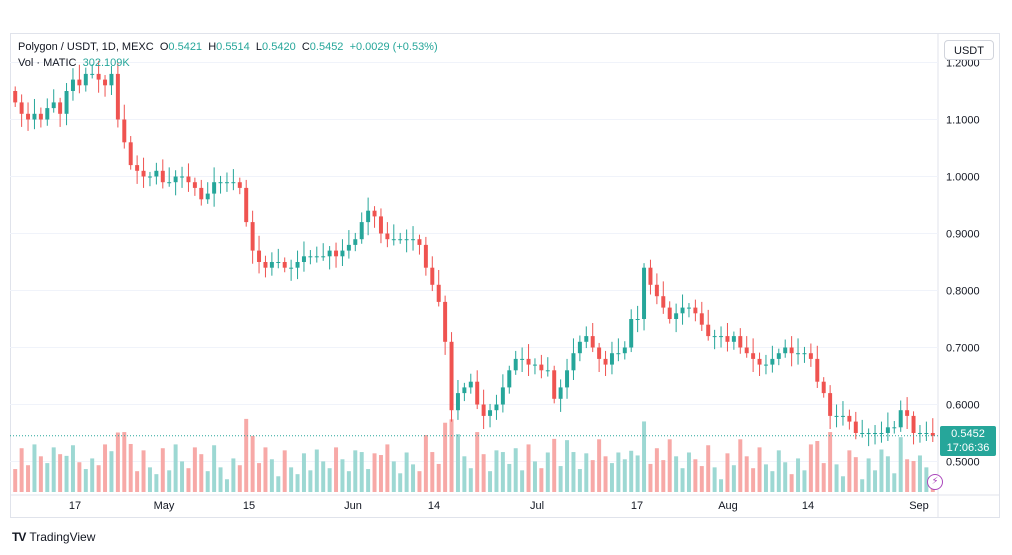 The image size is (1012, 555). I want to click on legend-symbol: Polygon / USDT, 1D, MEXC, so click(86, 47).